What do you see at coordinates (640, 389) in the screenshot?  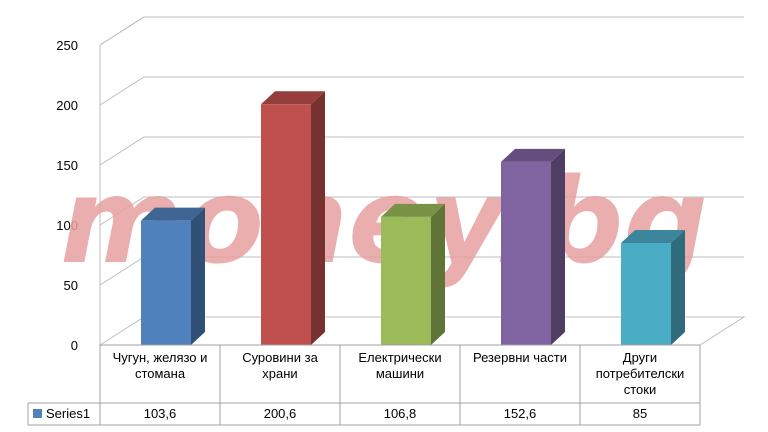 I see `category-label-line: стоки` at bounding box center [640, 389].